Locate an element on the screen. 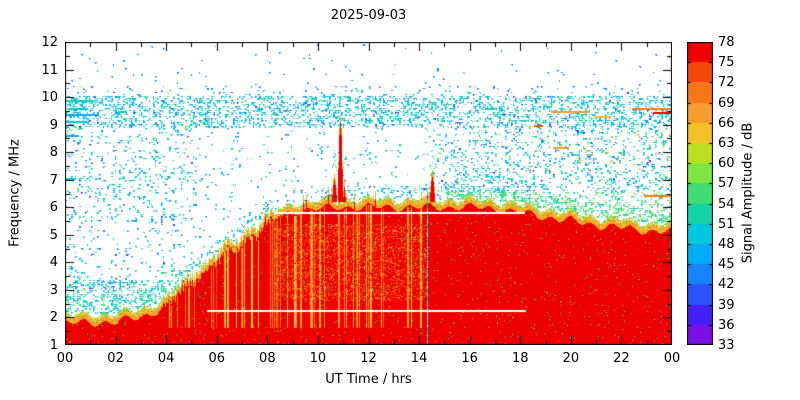 The image size is (800, 400). cbtick-label: 66 is located at coordinates (726, 123).